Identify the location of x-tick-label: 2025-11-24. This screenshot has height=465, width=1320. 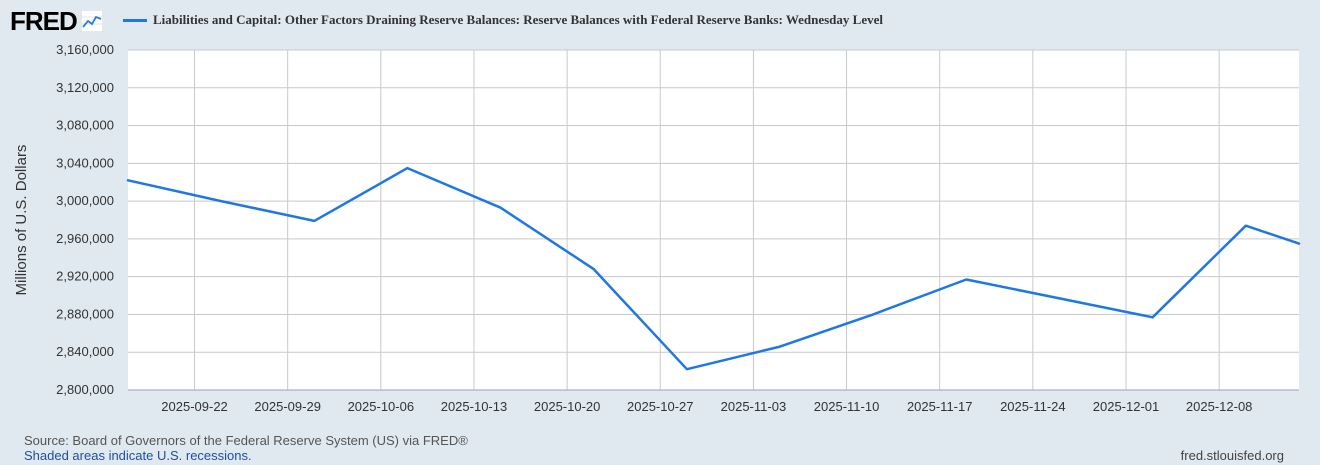
(1033, 406).